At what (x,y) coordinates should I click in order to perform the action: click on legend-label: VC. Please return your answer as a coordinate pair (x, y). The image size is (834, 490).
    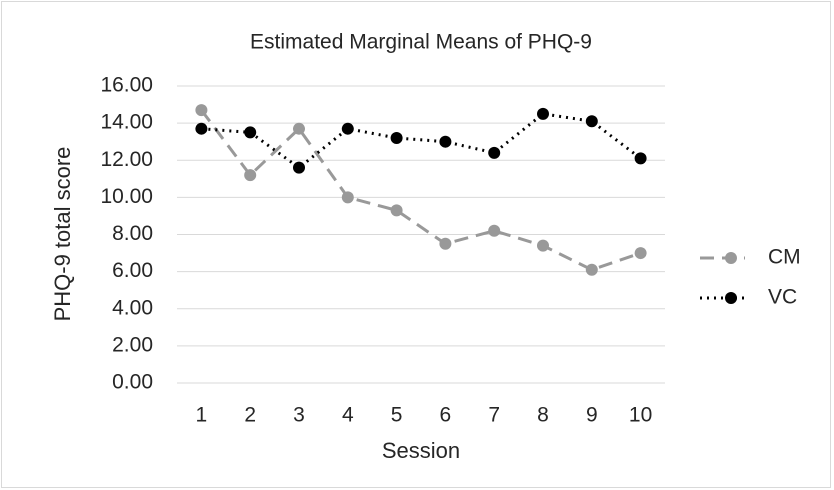
    Looking at the image, I should click on (782, 297).